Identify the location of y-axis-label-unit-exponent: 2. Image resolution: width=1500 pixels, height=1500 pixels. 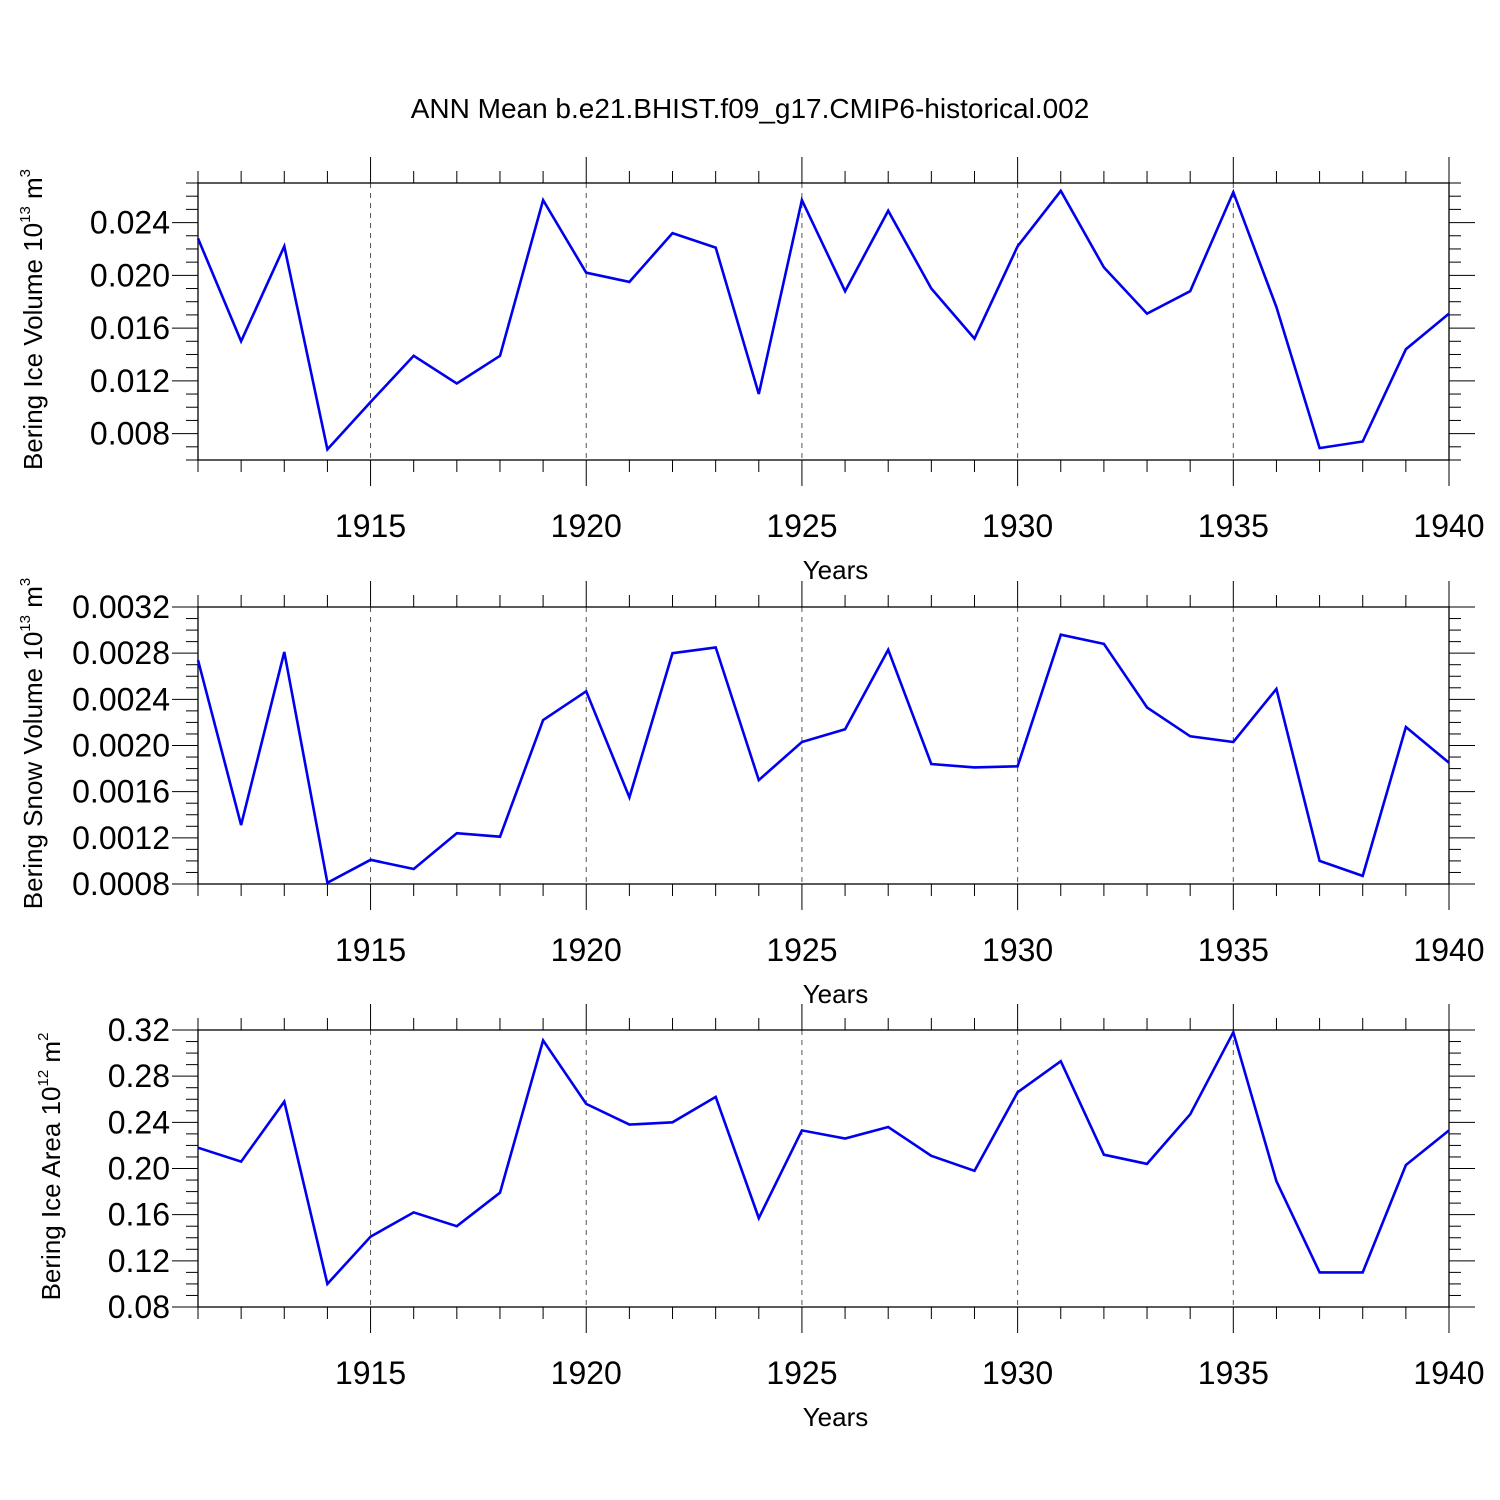
(43, 1037).